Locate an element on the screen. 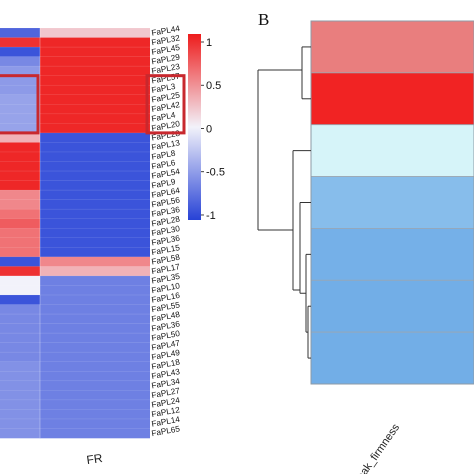 Image resolution: width=474 pixels, height=474 pixels. panel-b-letter: B is located at coordinates (263, 19).